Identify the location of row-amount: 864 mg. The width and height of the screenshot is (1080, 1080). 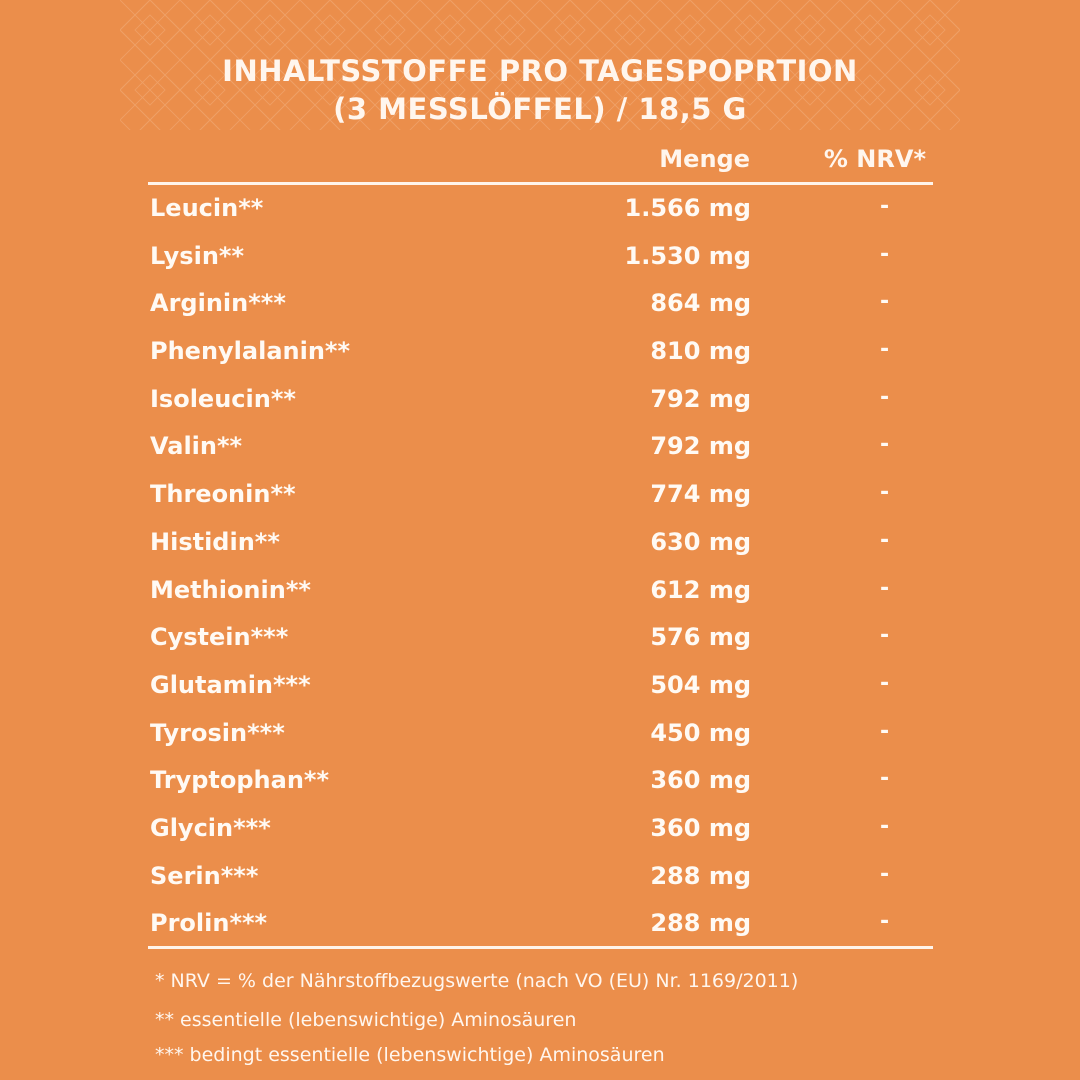
(700, 303).